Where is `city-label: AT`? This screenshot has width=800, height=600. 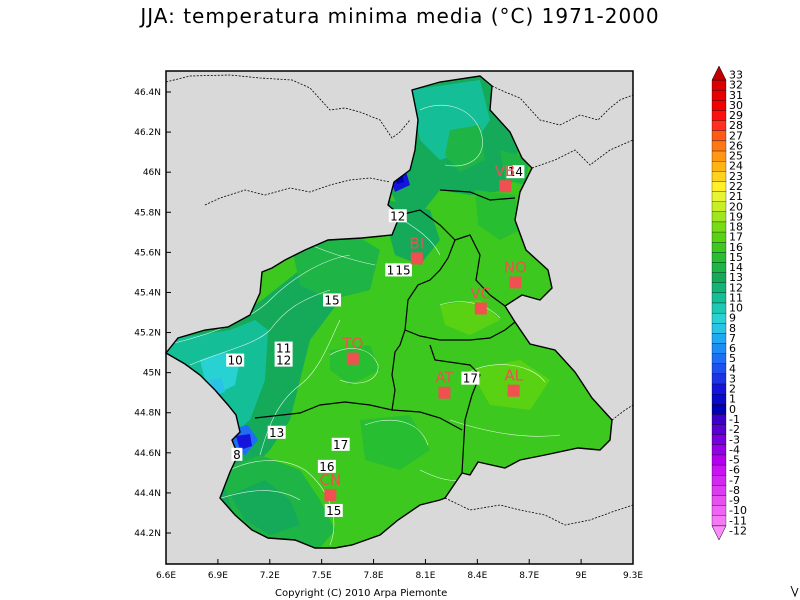
city-label: AT is located at coordinates (444, 378).